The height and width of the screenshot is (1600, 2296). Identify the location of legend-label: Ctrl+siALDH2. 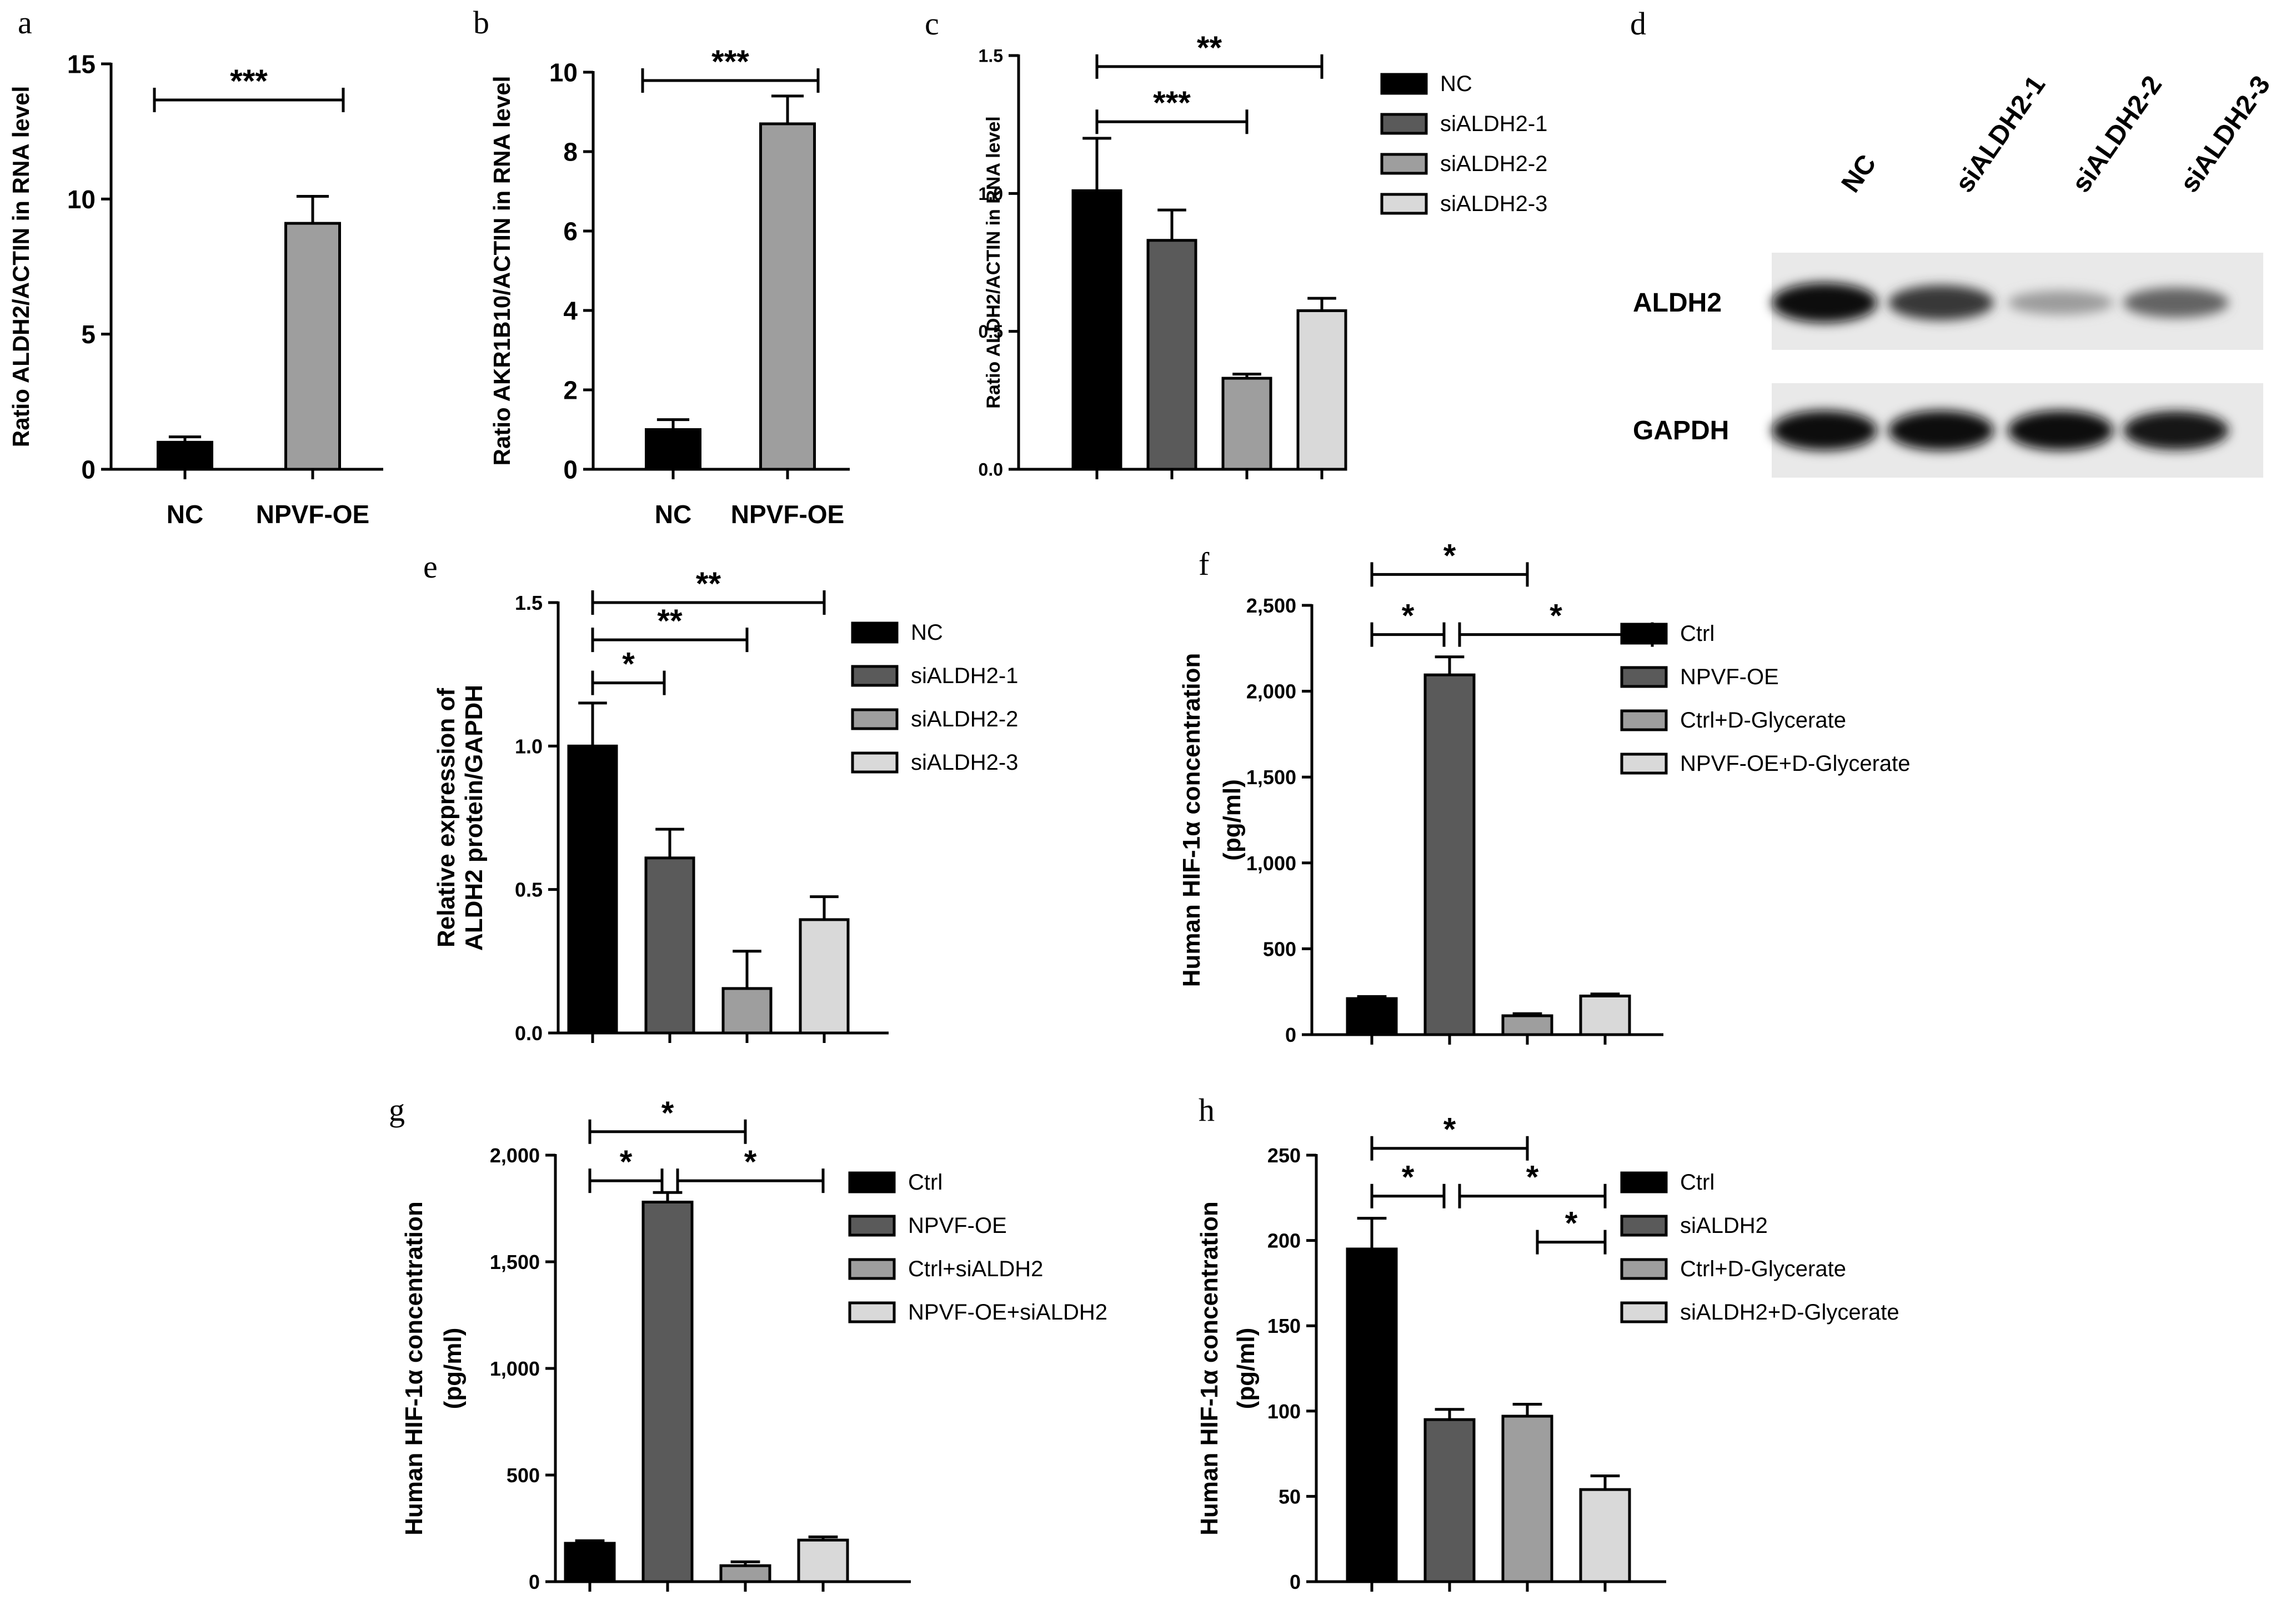
(975, 1269).